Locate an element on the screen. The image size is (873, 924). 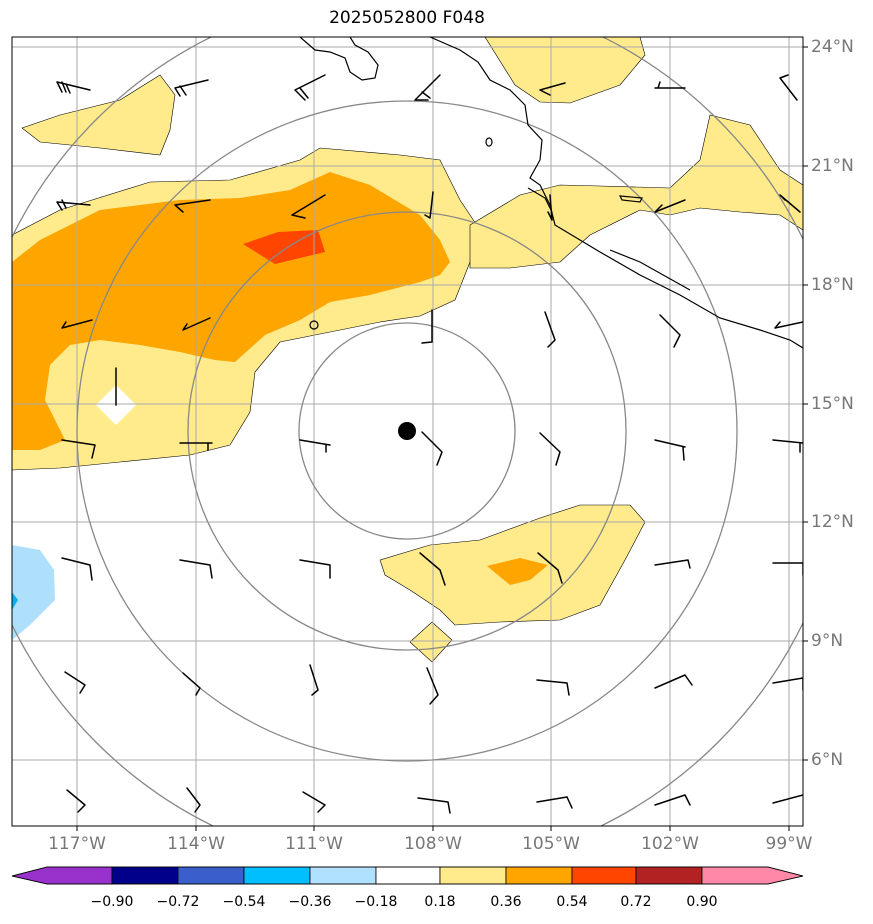
lon-label: 102°W is located at coordinates (670, 844).